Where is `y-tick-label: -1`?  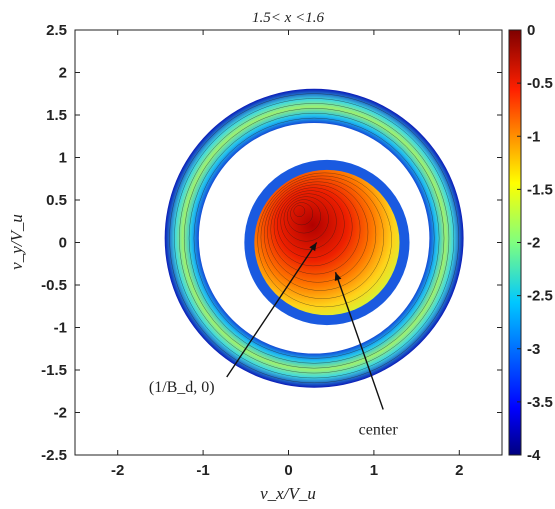 y-tick-label: -1 is located at coordinates (60, 328).